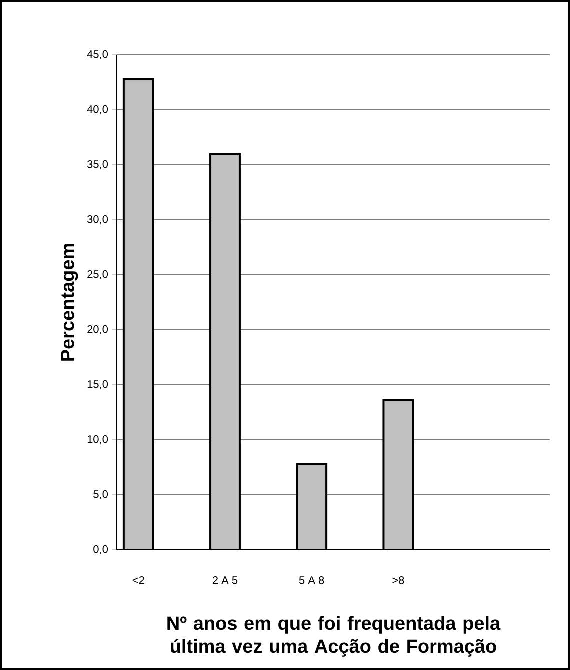  What do you see at coordinates (311, 580) in the screenshot?
I see `x-tick-label: 5 A 8` at bounding box center [311, 580].